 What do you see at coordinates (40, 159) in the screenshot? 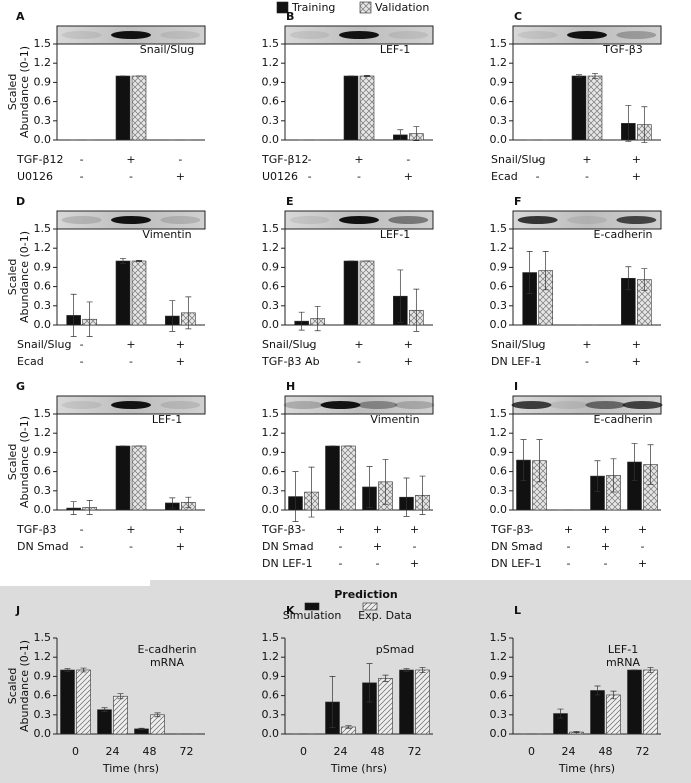
I see `condition-label: TGF-β12` at bounding box center [40, 159].